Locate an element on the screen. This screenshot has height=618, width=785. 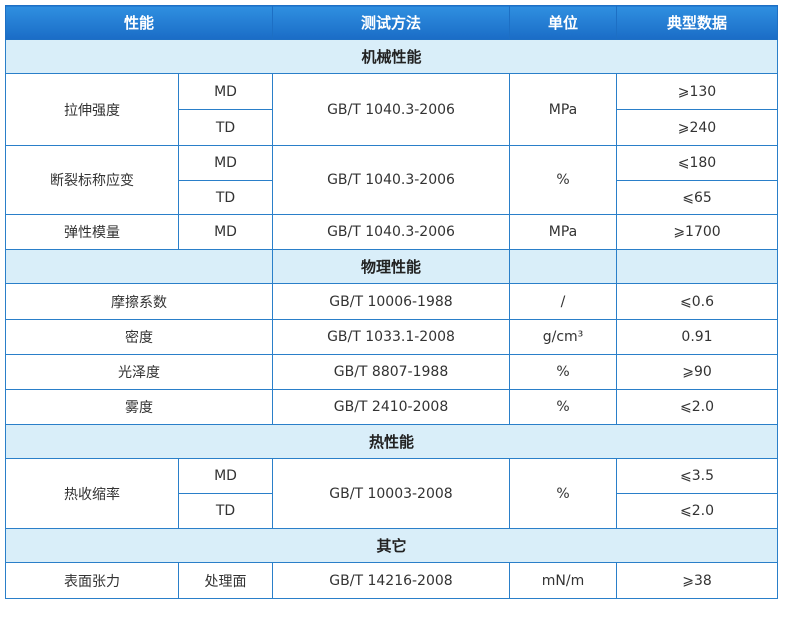
table-row: 弹性模量 MD GB/T 1040.3-2006 MPa ⩾1700 is located at coordinates (391, 232).